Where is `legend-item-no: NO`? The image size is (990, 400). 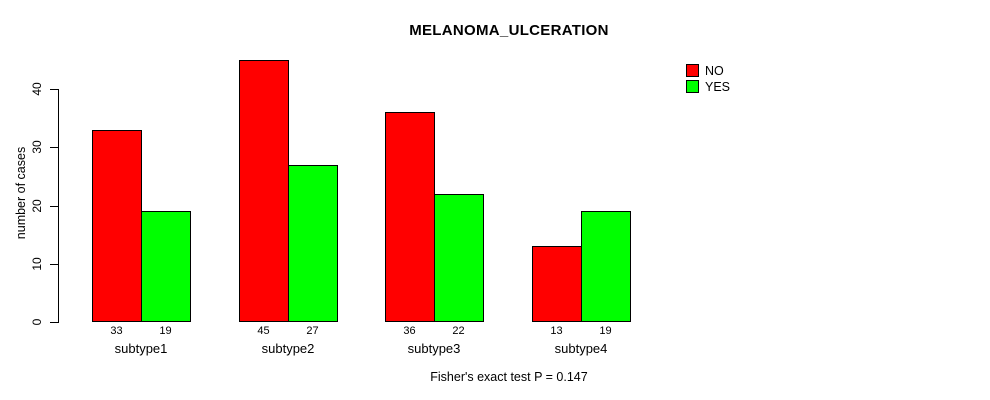
legend-item-no: NO is located at coordinates (708, 70).